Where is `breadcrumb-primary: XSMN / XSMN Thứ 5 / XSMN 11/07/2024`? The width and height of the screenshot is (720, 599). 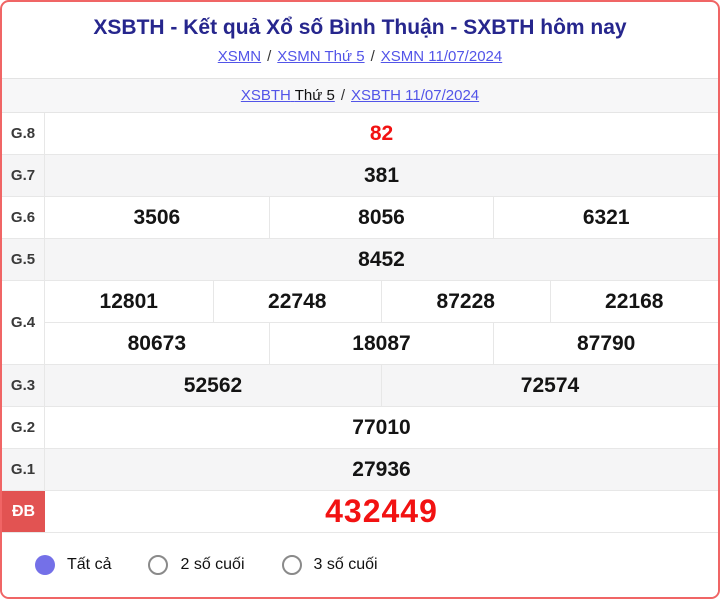
breadcrumb-primary: XSMN / XSMN Thứ 5 / XSMN 11/07/2024 is located at coordinates (360, 57).